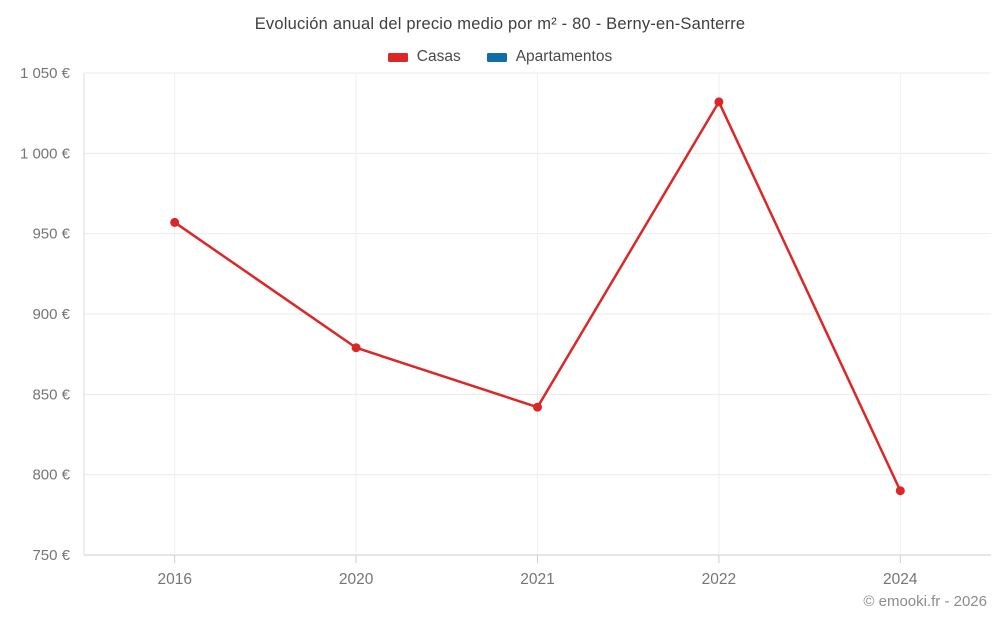 Image resolution: width=1000 pixels, height=625 pixels. What do you see at coordinates (51, 555) in the screenshot?
I see `y-axis-tick-label: 750 €` at bounding box center [51, 555].